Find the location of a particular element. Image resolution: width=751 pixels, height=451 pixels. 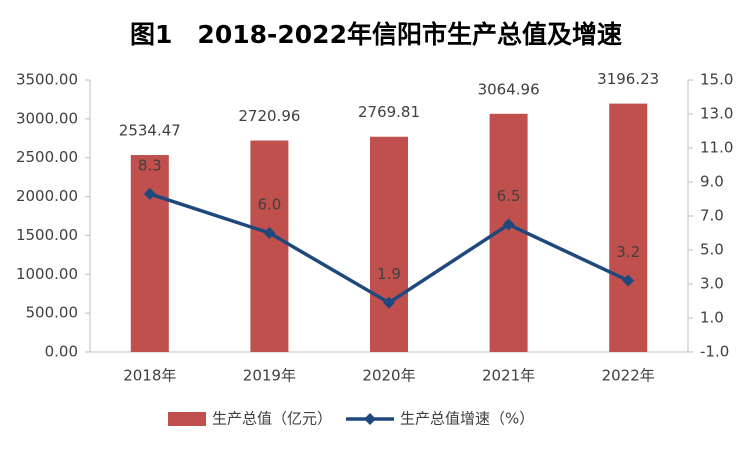

y-tick-label: 0.00 is located at coordinates (61, 352).